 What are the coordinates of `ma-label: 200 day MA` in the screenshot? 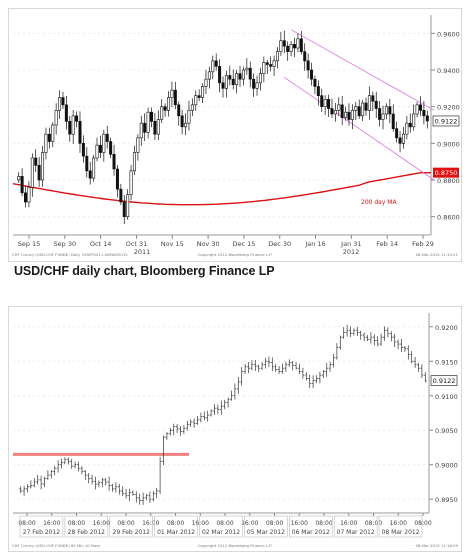 It's located at (379, 202).